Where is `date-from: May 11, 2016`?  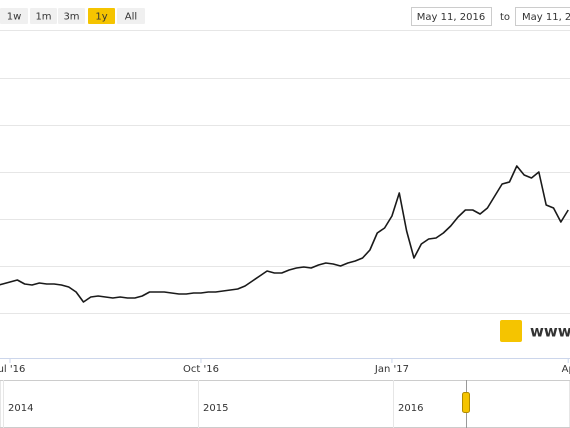 date-from: May 11, 2016 is located at coordinates (451, 17).